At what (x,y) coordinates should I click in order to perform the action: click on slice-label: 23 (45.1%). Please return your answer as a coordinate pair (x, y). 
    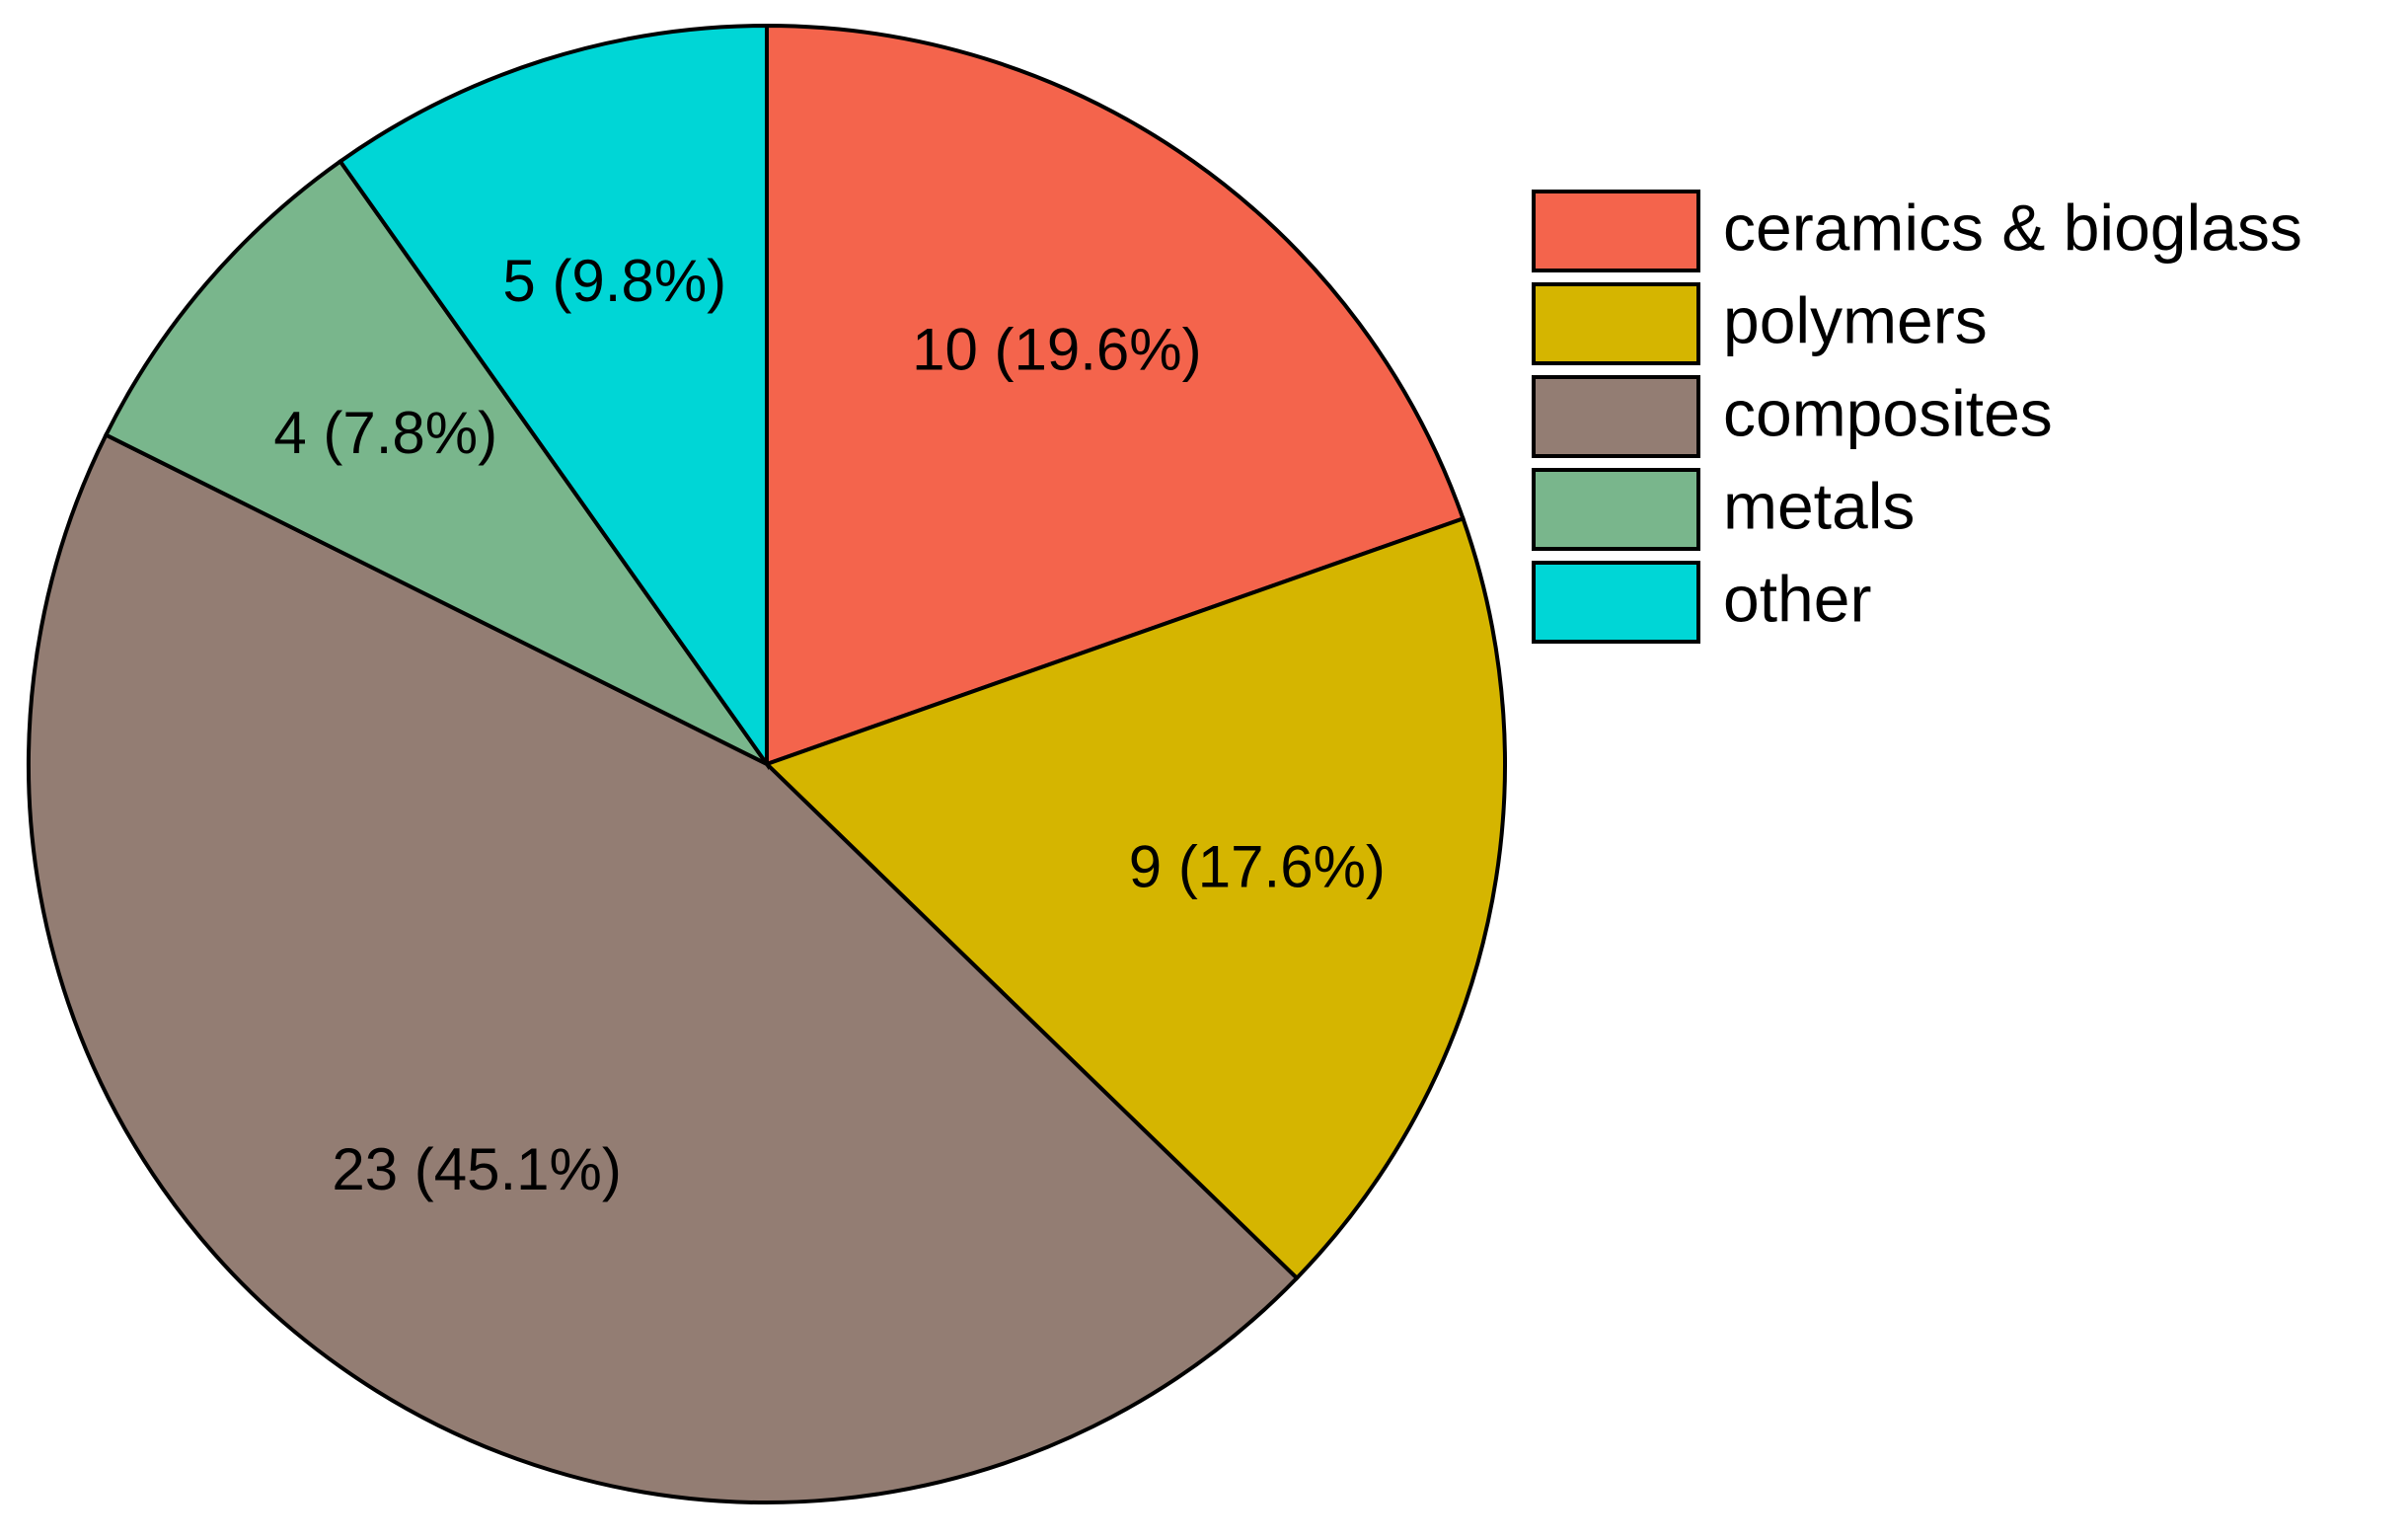
    Looking at the image, I should click on (477, 1169).